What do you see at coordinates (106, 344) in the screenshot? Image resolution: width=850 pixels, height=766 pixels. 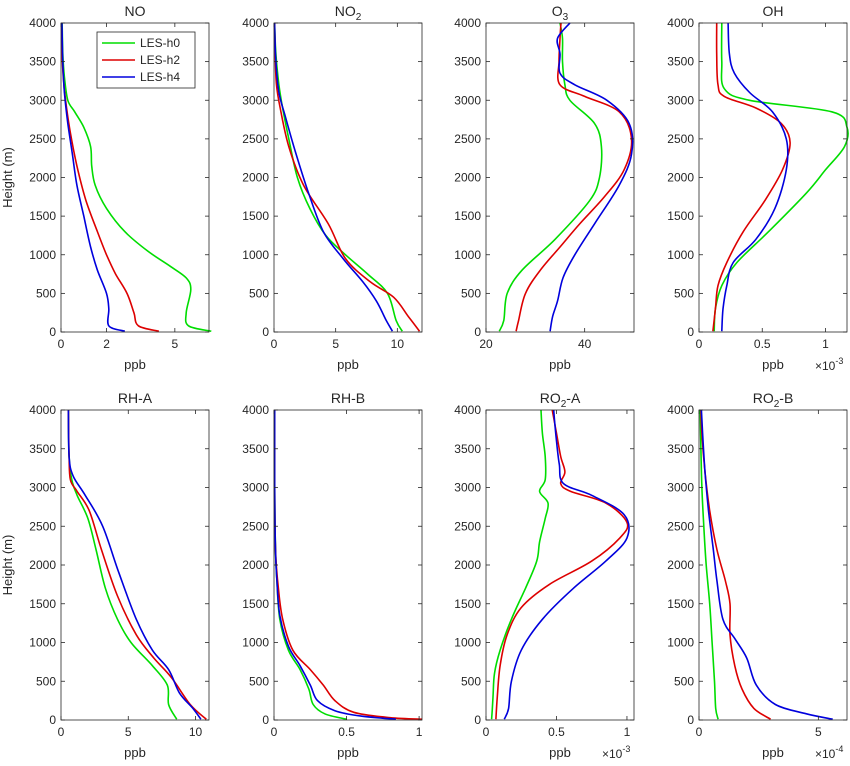 I see `x-tick-label: 2` at bounding box center [106, 344].